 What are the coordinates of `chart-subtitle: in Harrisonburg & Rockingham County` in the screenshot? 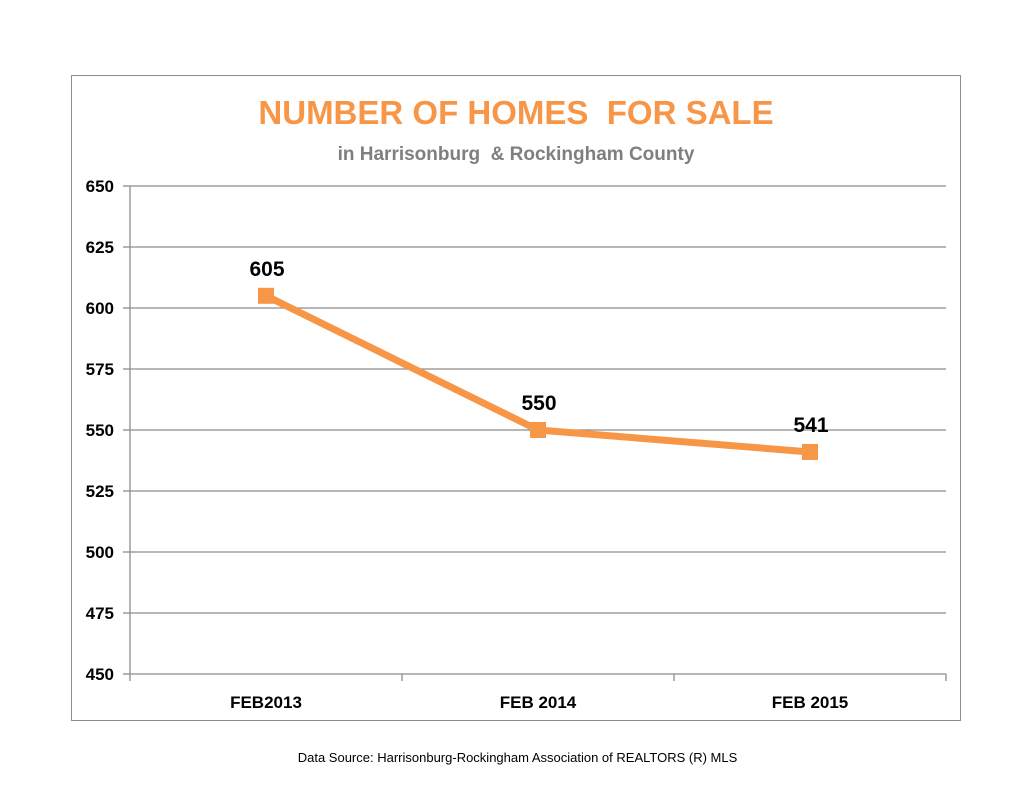 It's located at (516, 154).